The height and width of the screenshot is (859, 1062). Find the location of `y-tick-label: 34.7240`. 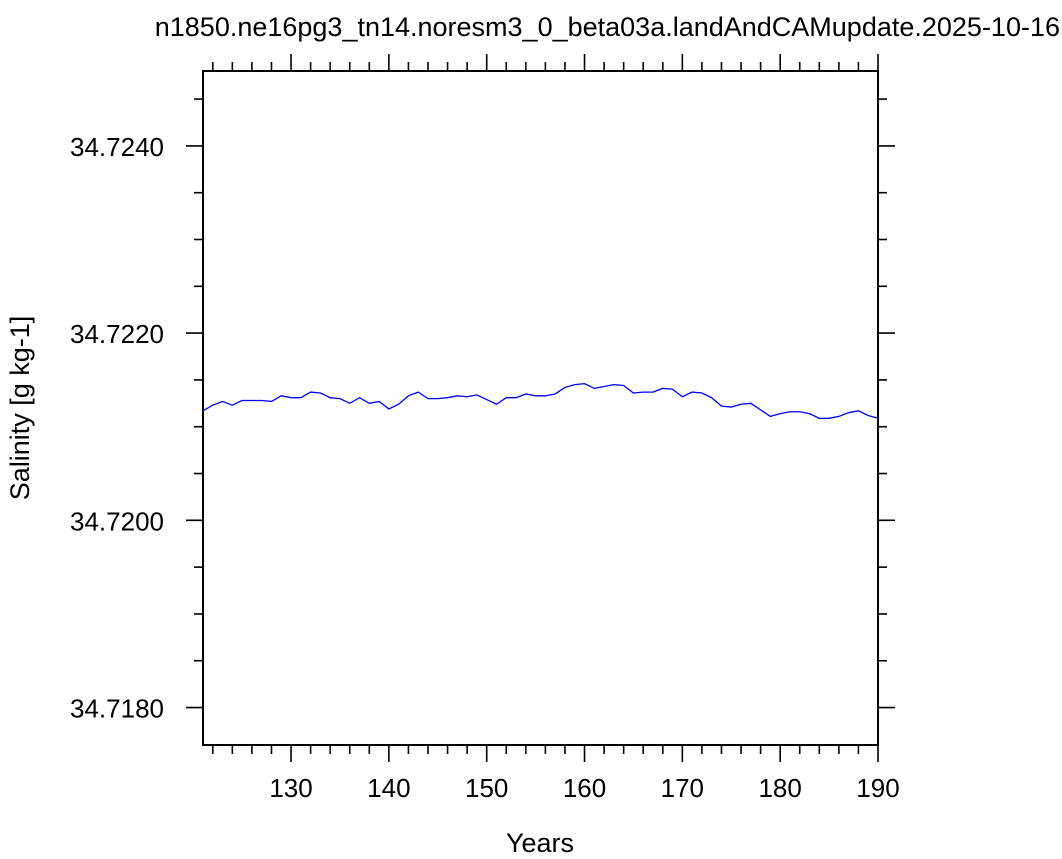

y-tick-label: 34.7240 is located at coordinates (117, 147).